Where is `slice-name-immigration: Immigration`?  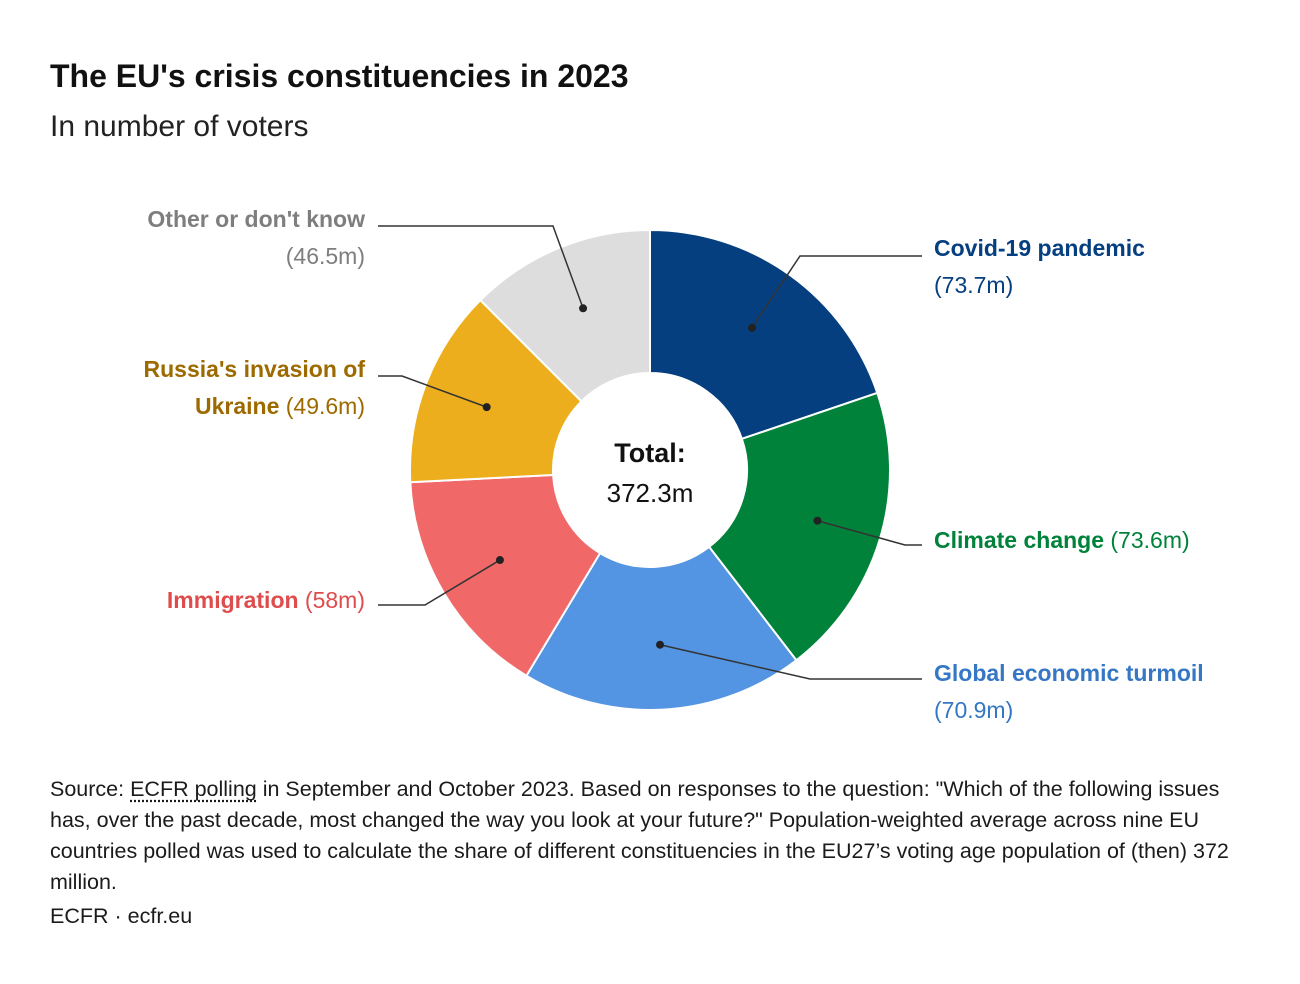
slice-name-immigration: Immigration is located at coordinates (233, 600).